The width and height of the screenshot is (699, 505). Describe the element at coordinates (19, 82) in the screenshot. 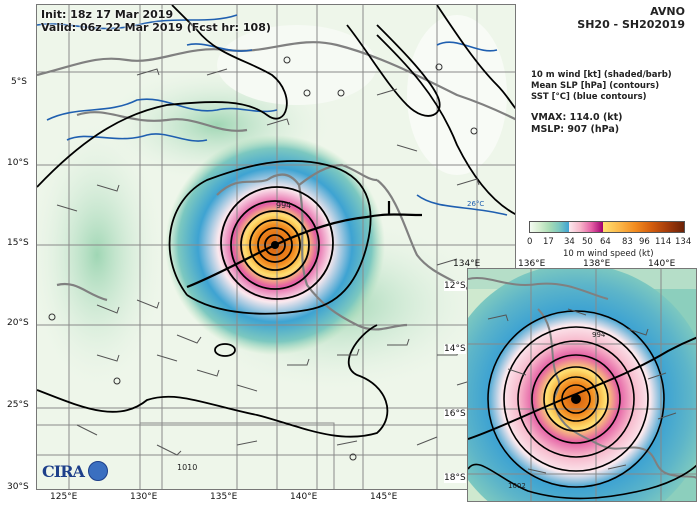

I see `lat-label-5s: 5°S` at that location.